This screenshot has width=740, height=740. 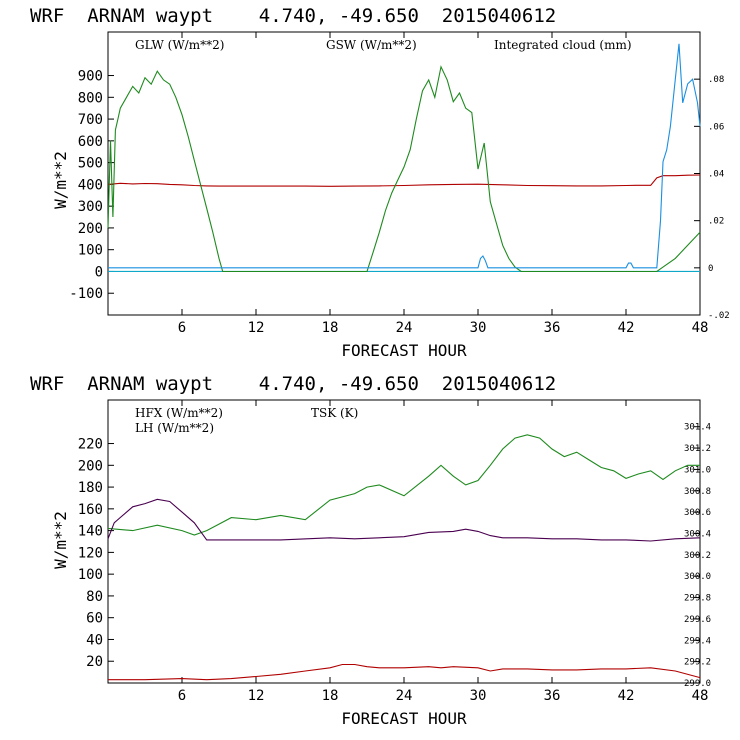 I want to click on y-tick-label: 120, so click(x=90, y=553).